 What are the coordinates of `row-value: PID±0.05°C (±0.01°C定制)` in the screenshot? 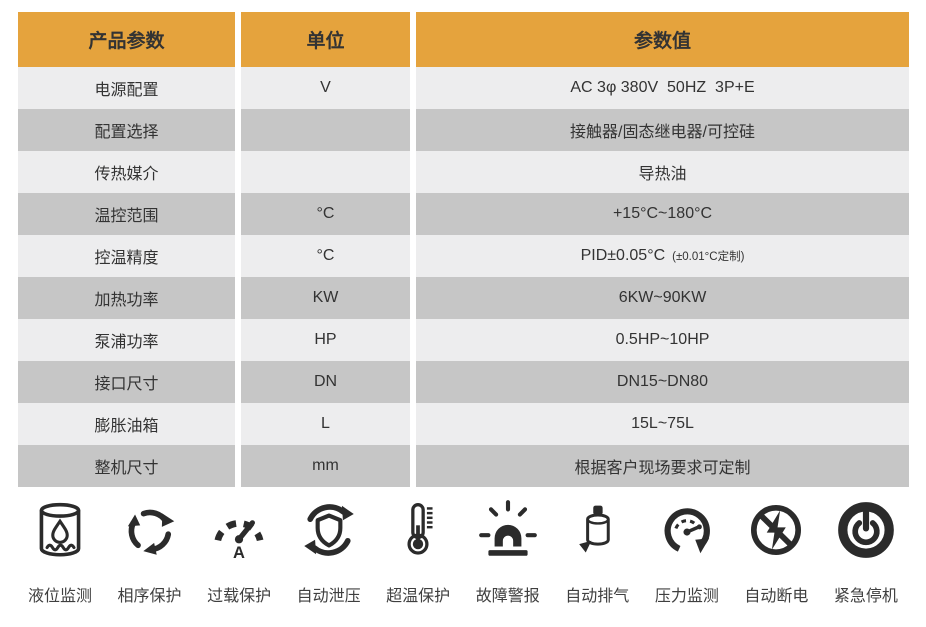 It's located at (662, 256).